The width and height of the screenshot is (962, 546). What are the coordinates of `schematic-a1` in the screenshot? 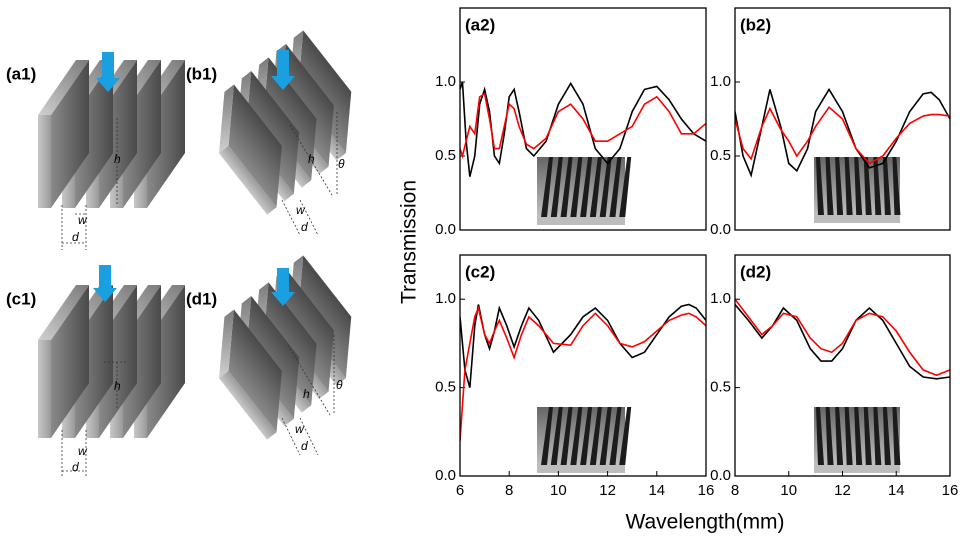 It's located at (111, 151).